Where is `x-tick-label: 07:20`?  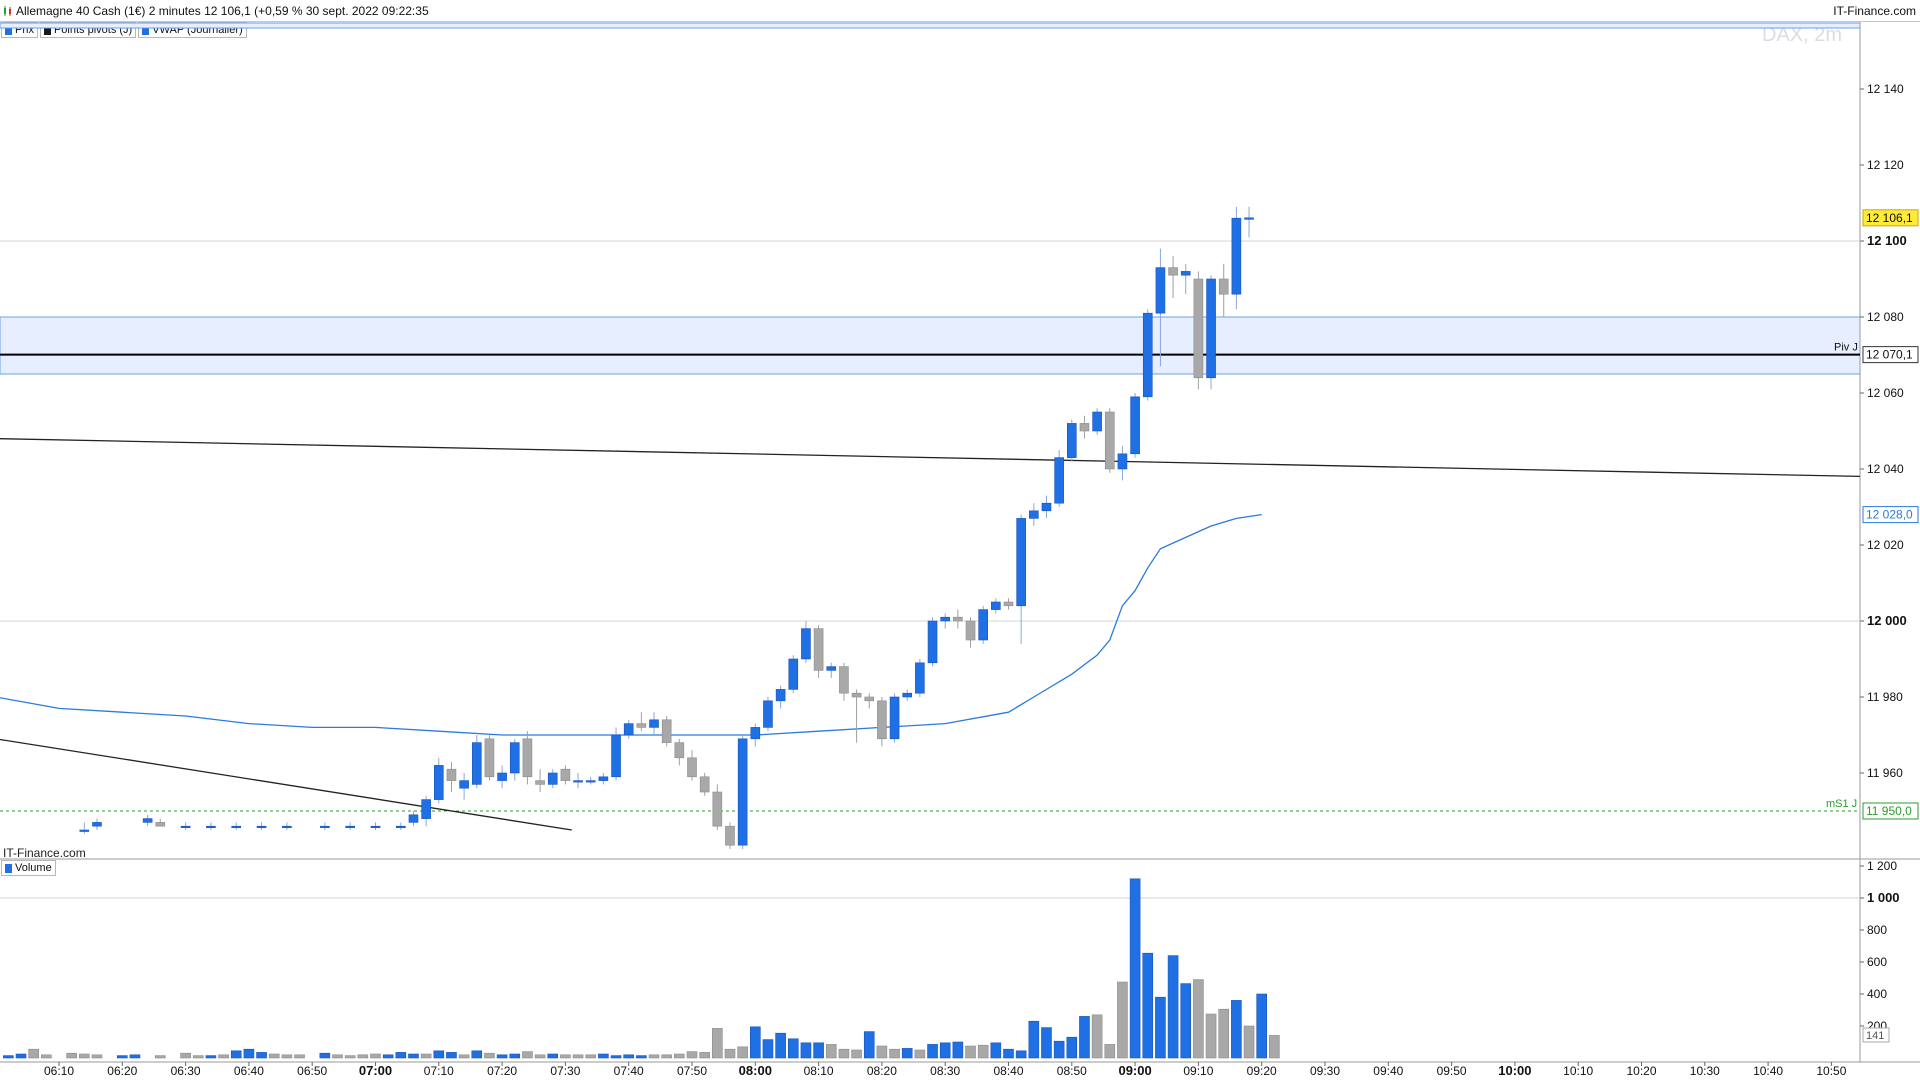
x-tick-label: 07:20 is located at coordinates (502, 1071).